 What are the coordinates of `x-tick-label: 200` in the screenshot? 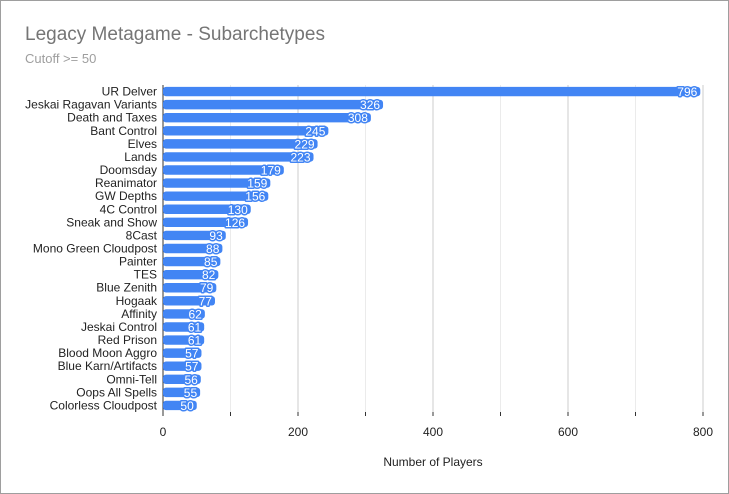 It's located at (298, 432).